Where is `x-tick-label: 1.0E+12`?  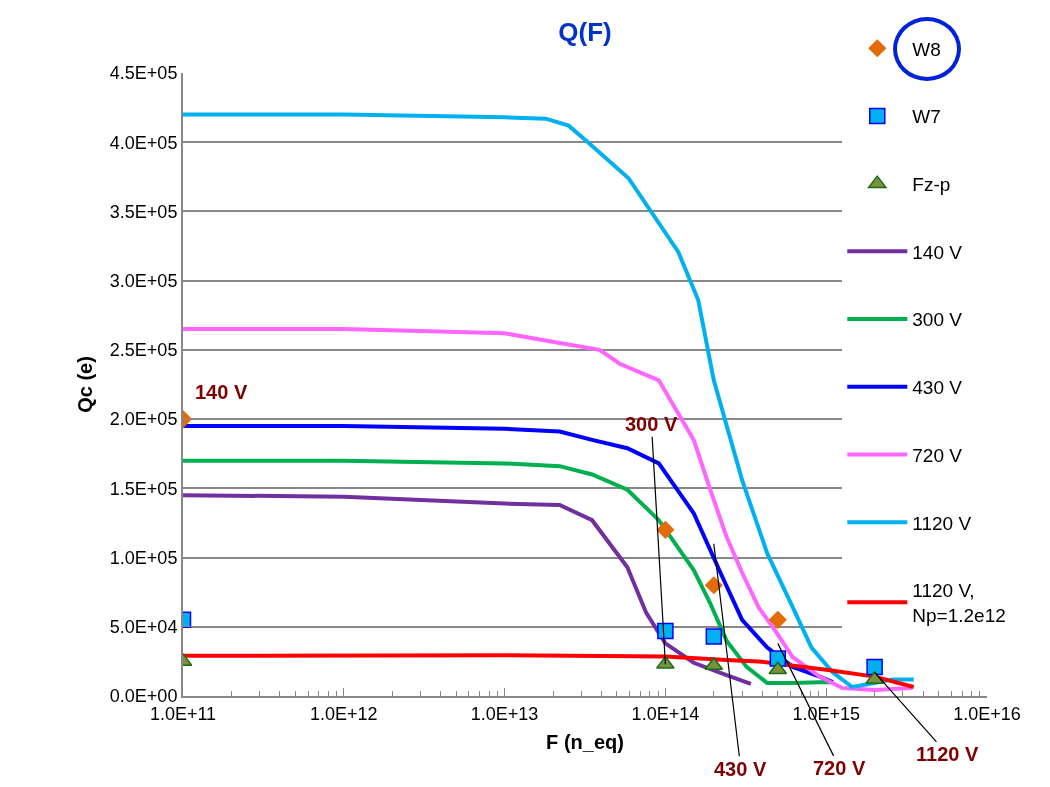 x-tick-label: 1.0E+12 is located at coordinates (344, 713).